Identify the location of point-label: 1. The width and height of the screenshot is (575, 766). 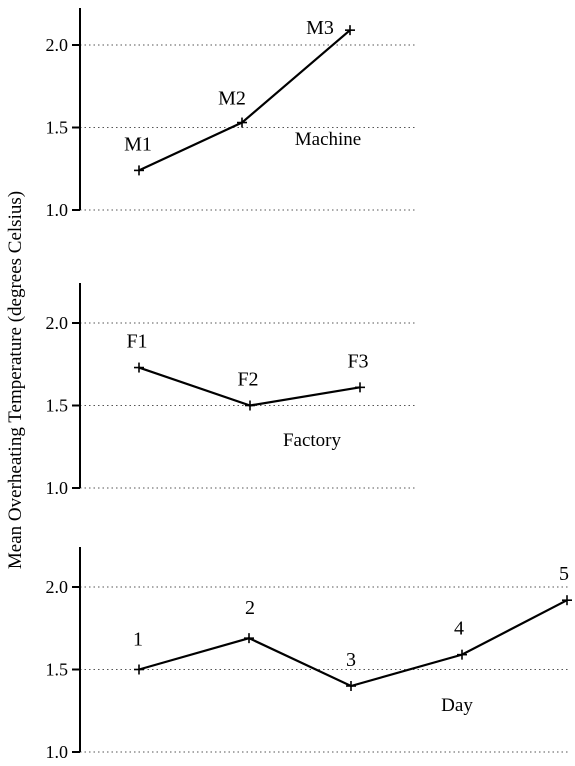
(138, 640).